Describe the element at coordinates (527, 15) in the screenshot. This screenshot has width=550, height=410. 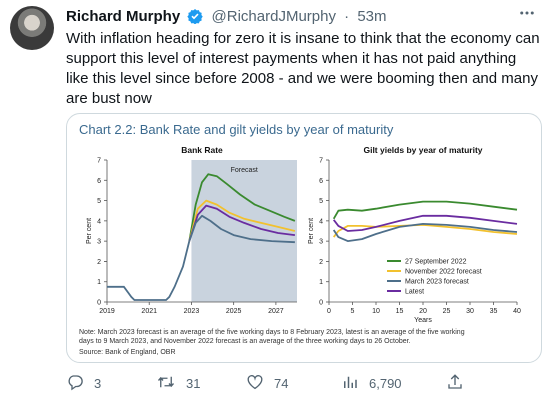
I see `more-options-icon` at that location.